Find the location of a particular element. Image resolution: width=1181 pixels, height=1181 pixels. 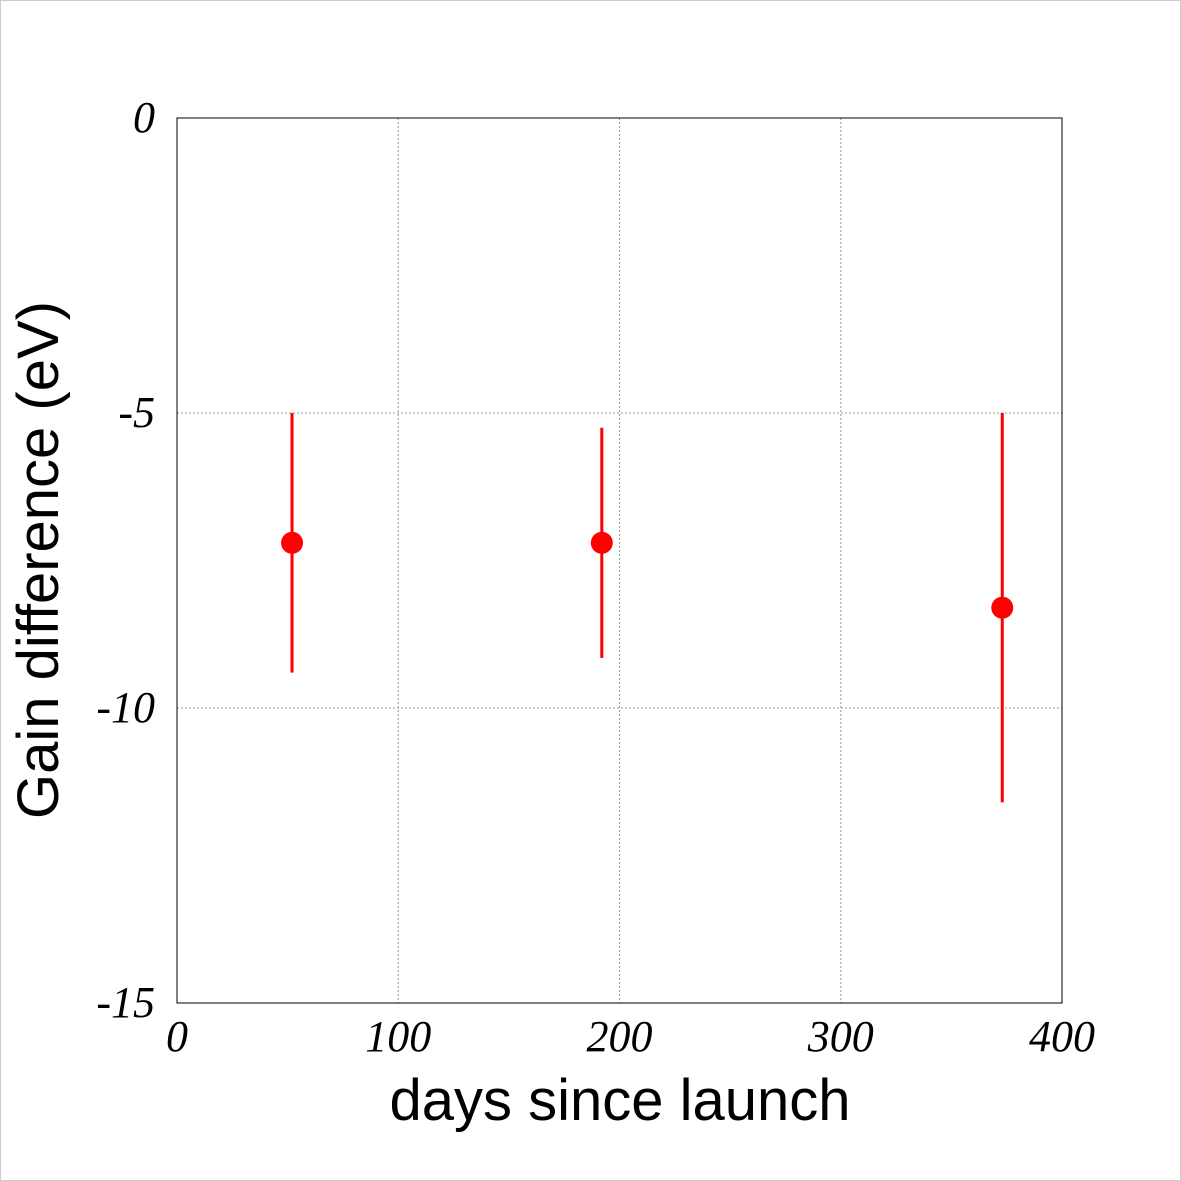

x-tick-label: 100 is located at coordinates (398, 1036).